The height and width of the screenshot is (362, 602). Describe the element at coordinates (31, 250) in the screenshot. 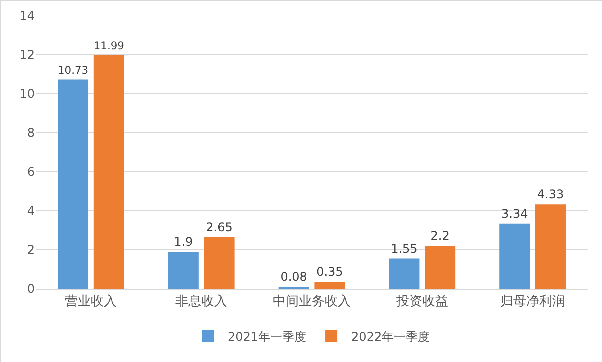

I see `y-tick-label: 2` at that location.